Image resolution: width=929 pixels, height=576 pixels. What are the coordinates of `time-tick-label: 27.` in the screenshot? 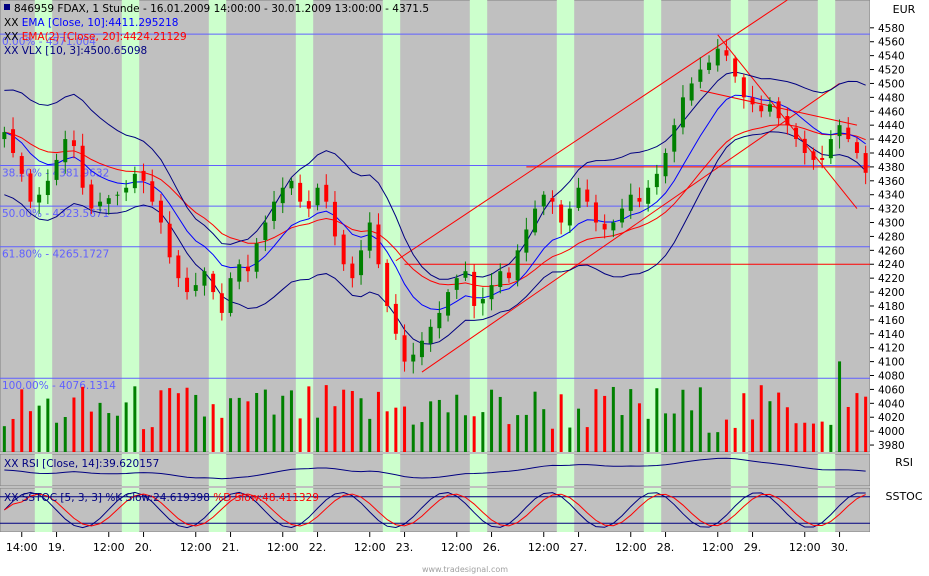 It's located at (579, 547).